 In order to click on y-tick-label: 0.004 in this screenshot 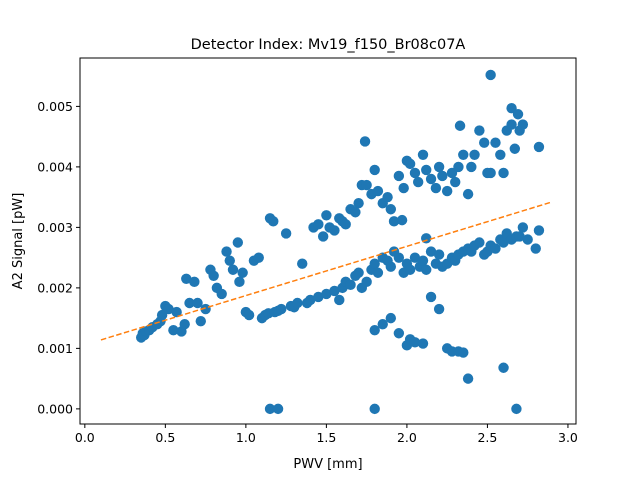, I will do `click(55, 166)`.